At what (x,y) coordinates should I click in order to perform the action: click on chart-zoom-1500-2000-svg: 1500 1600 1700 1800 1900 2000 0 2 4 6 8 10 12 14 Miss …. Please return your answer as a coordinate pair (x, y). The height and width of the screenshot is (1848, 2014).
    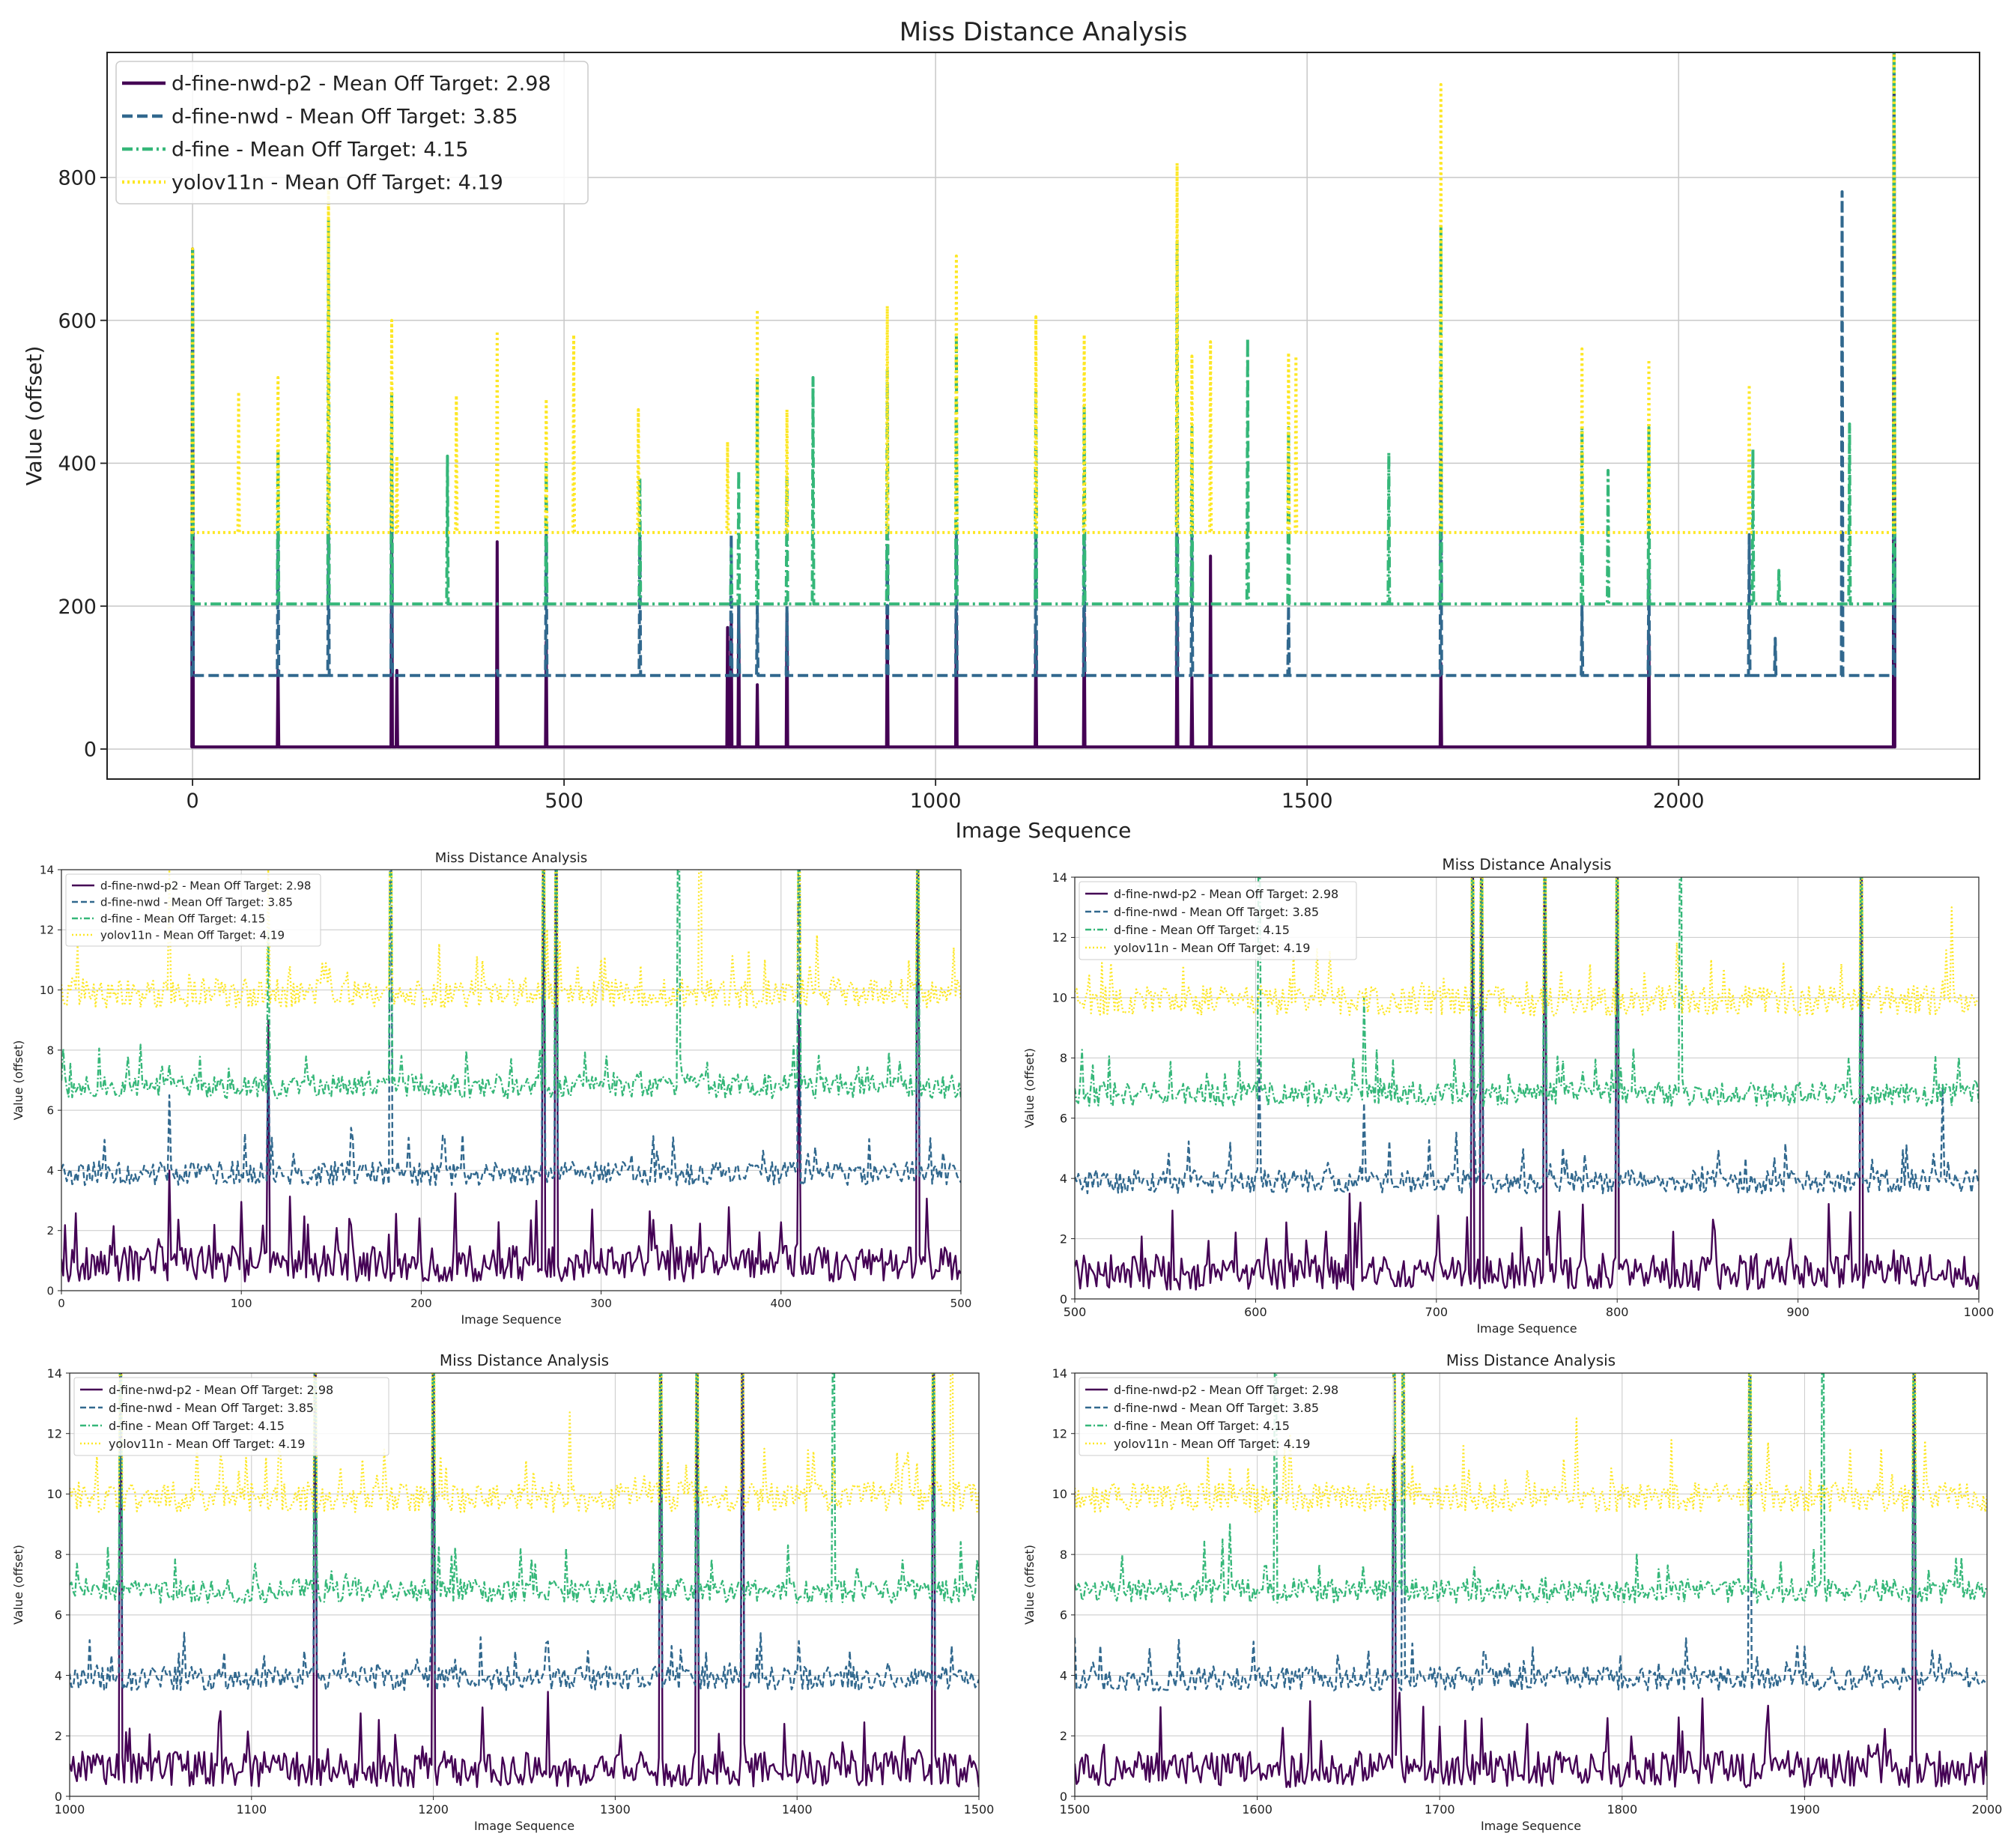
    Looking at the image, I should click on (1513, 1592).